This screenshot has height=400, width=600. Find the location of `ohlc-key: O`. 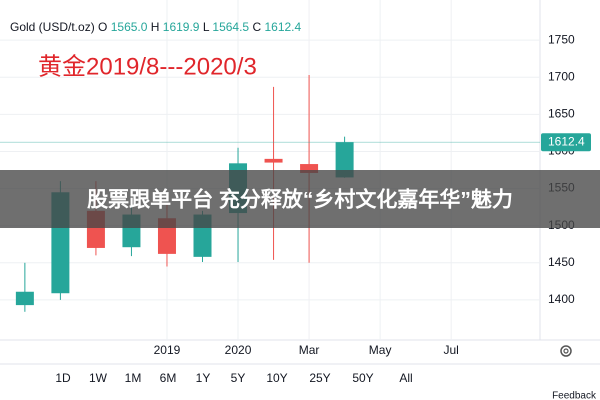

ohlc-key: O is located at coordinates (102, 27).